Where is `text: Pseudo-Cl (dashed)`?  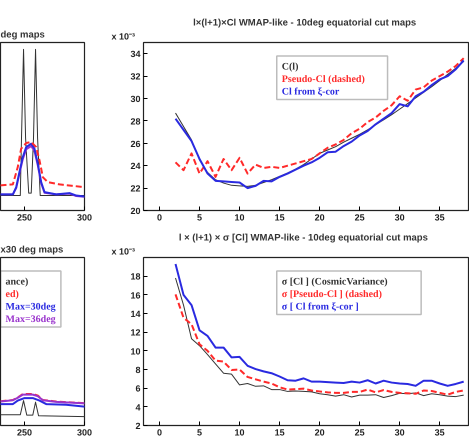
text: Pseudo-Cl (dashed) is located at coordinates (323, 79).